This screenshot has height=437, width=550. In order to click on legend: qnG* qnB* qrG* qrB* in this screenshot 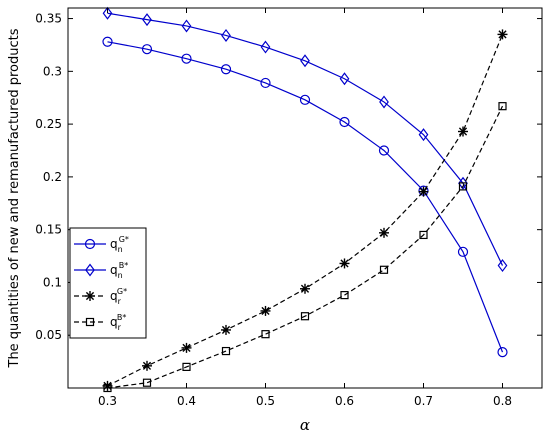, I will do `click(108, 283)`.